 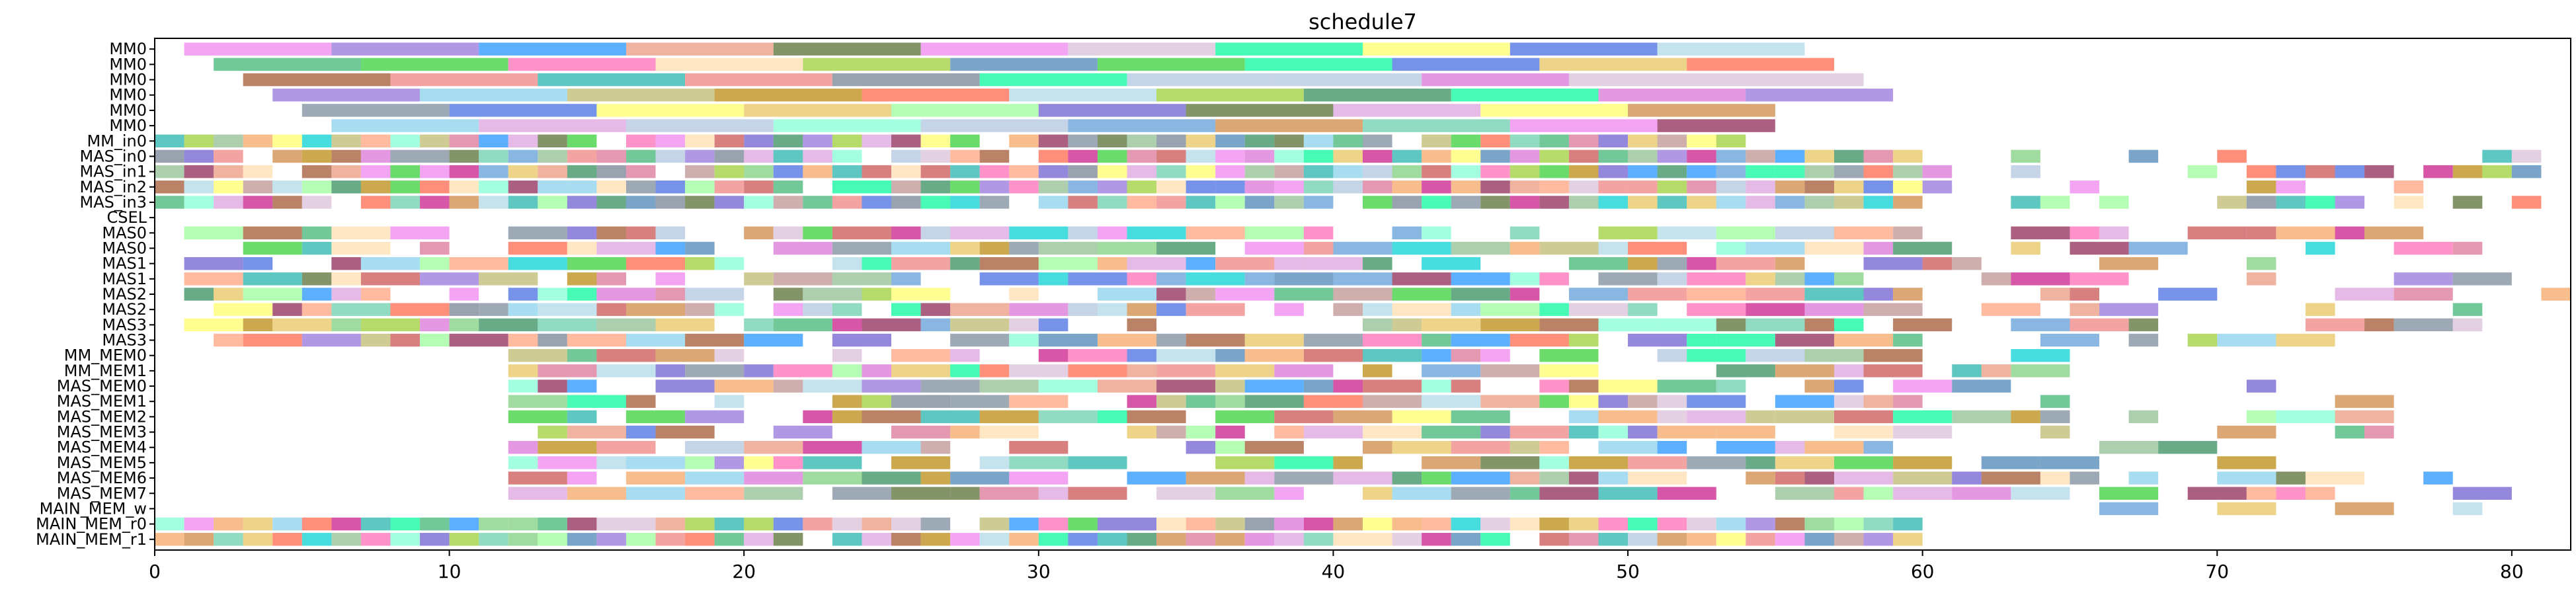 What do you see at coordinates (102, 478) in the screenshot?
I see `y-tick-label: MAS_MEM6` at bounding box center [102, 478].